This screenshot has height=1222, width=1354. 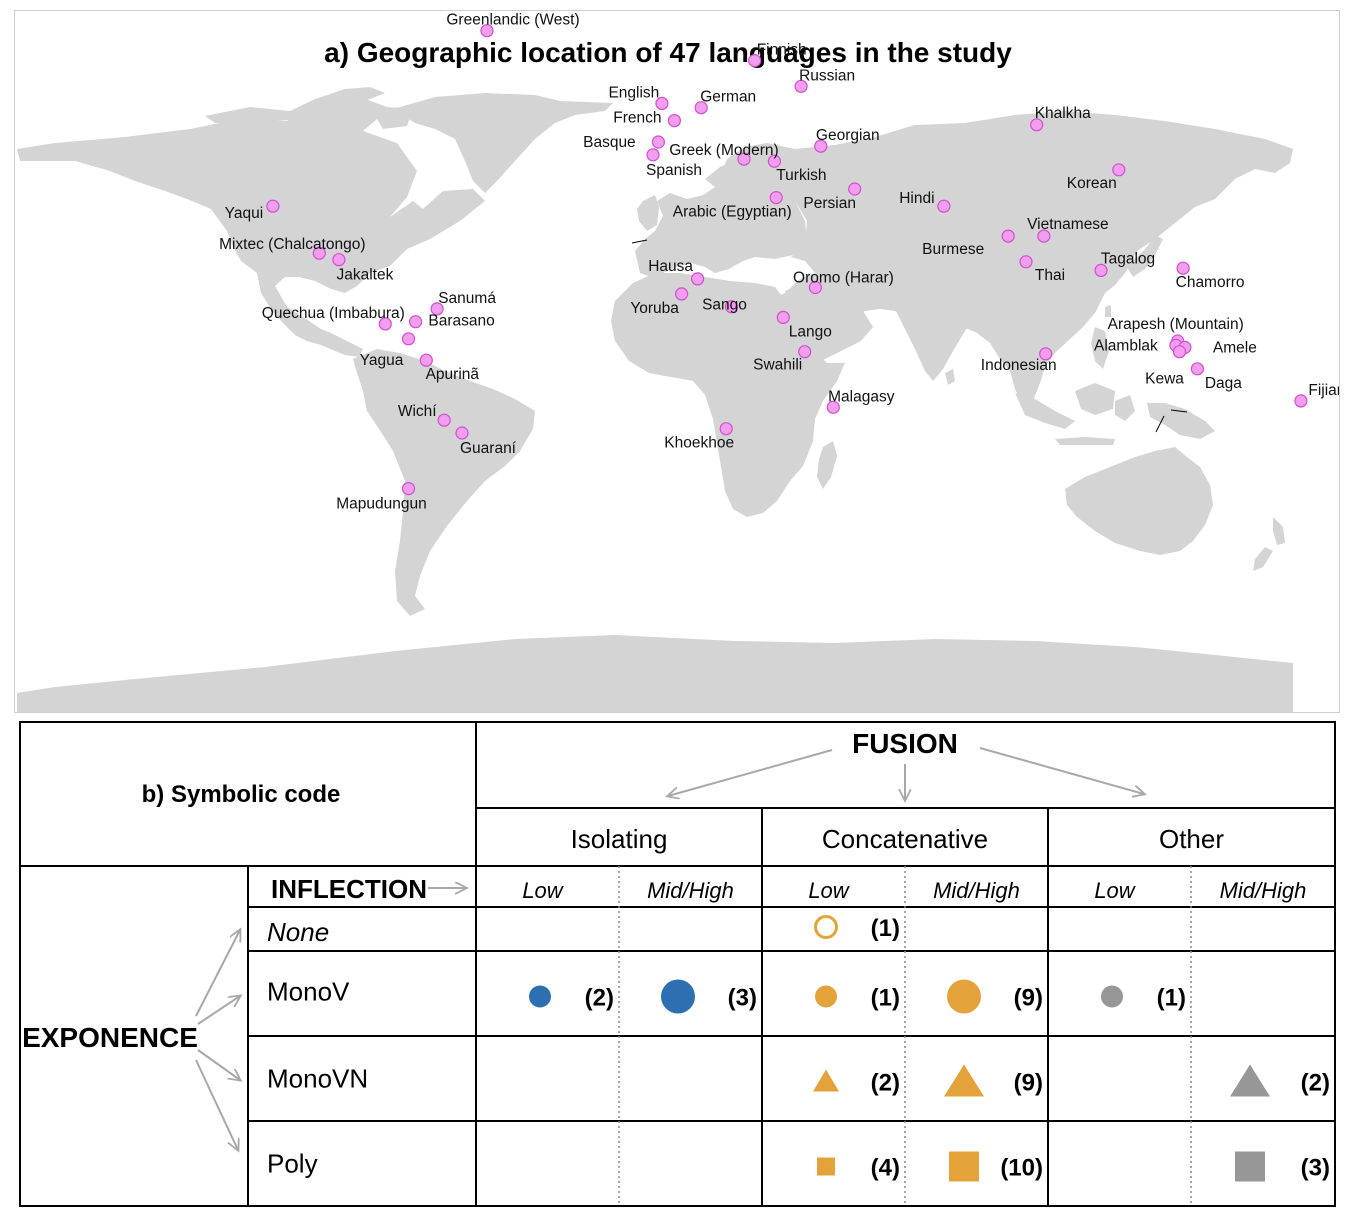 I want to click on symbol-circle-monov-isolating-mid-high, so click(x=678, y=996).